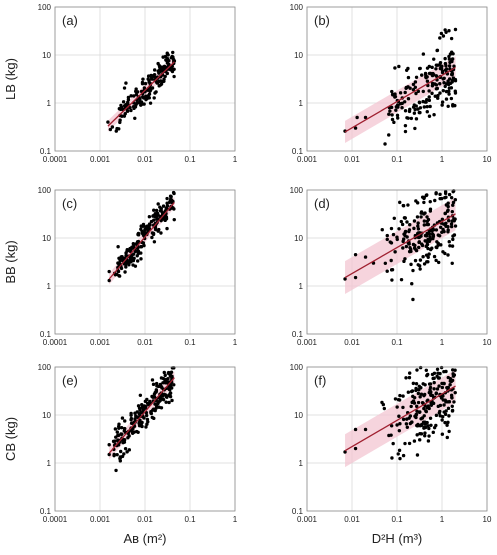 The height and width of the screenshot is (555, 497). What do you see at coordinates (55, 159) in the screenshot?
I see `x-tick-label: 0.0001` at bounding box center [55, 159].